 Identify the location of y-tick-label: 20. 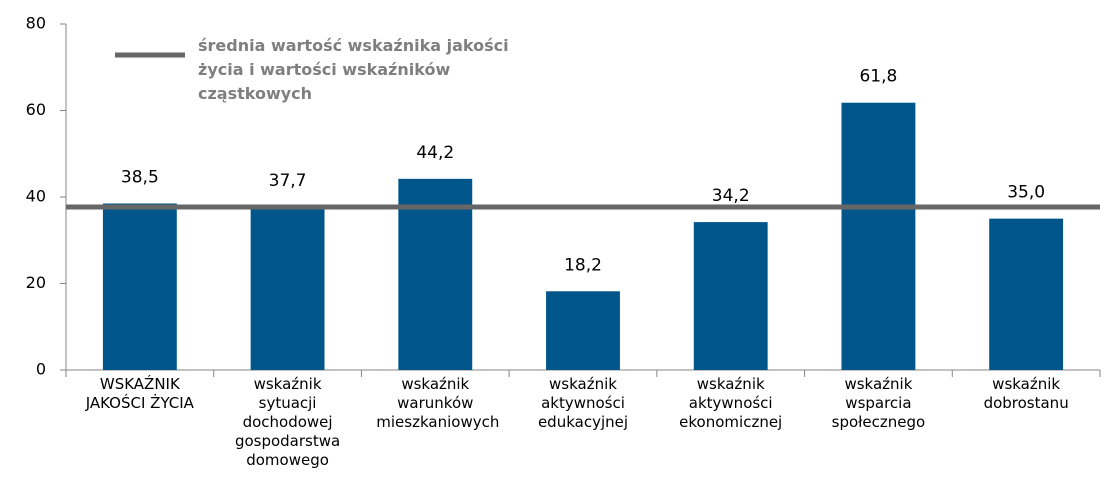
(36, 282).